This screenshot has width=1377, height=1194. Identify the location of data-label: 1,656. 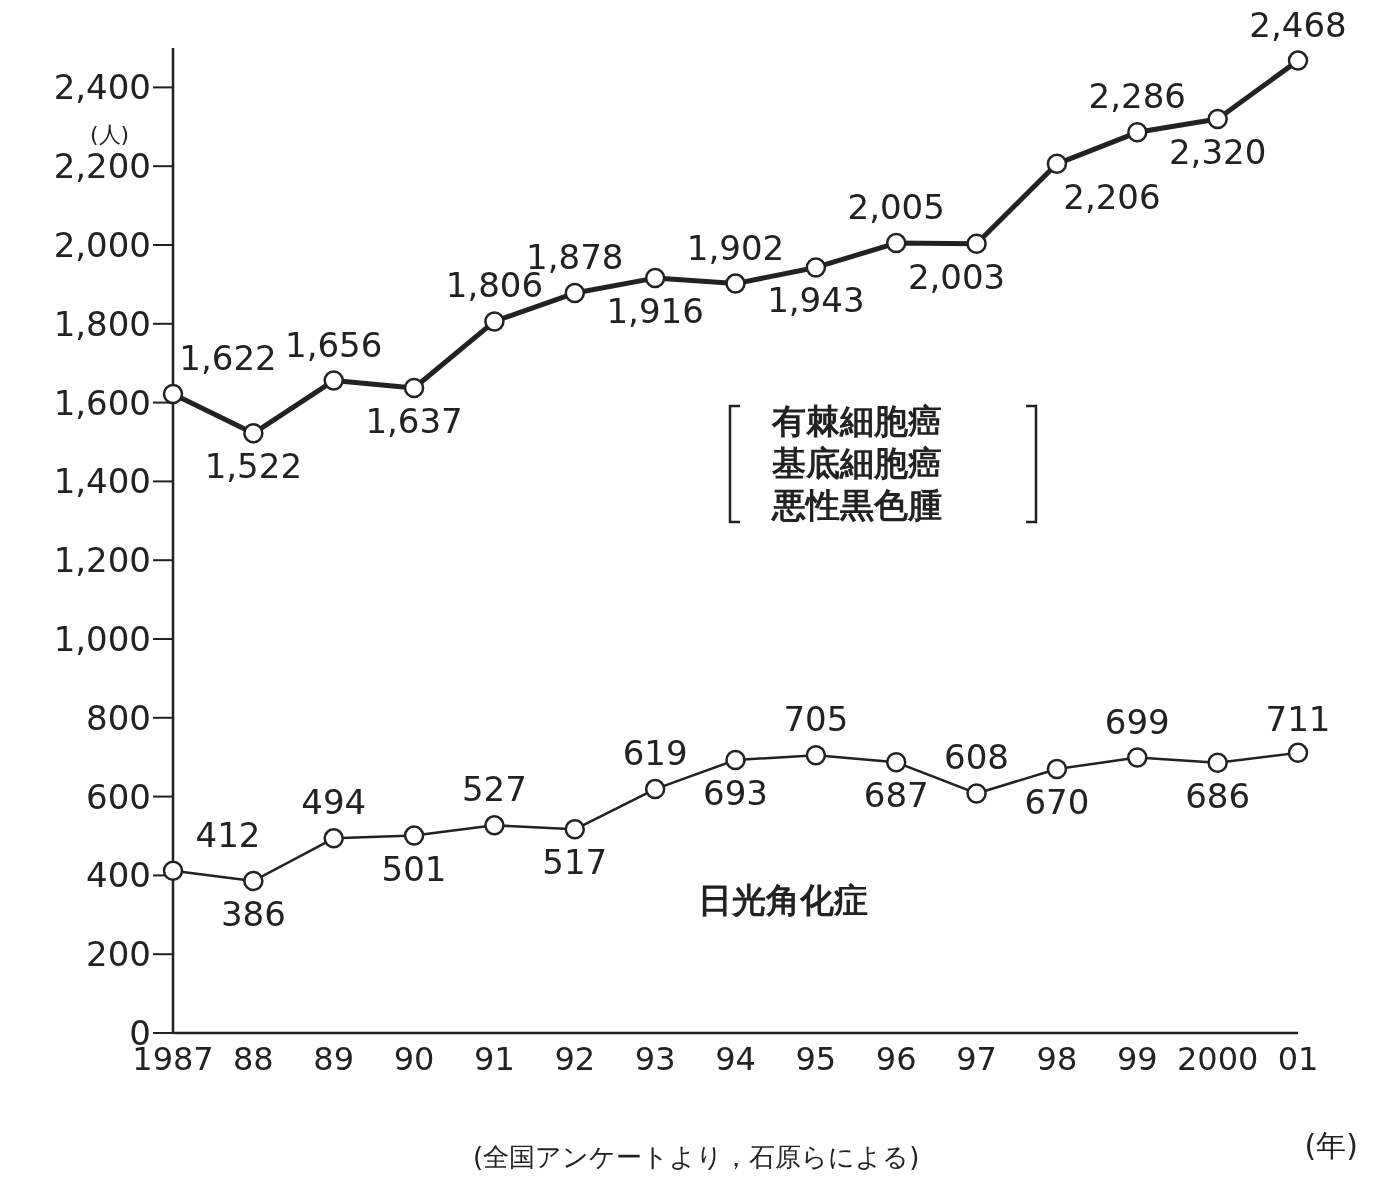
(334, 344).